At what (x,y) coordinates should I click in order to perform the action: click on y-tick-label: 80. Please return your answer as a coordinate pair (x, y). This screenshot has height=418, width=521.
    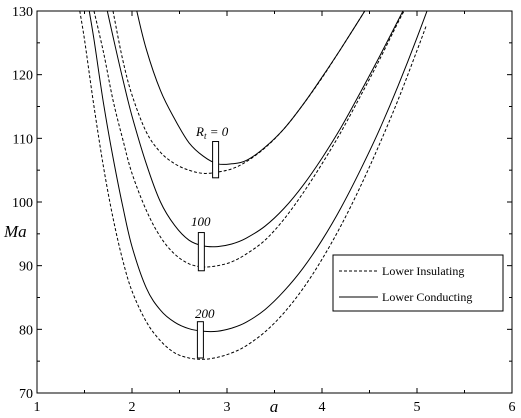
    Looking at the image, I should click on (26, 330).